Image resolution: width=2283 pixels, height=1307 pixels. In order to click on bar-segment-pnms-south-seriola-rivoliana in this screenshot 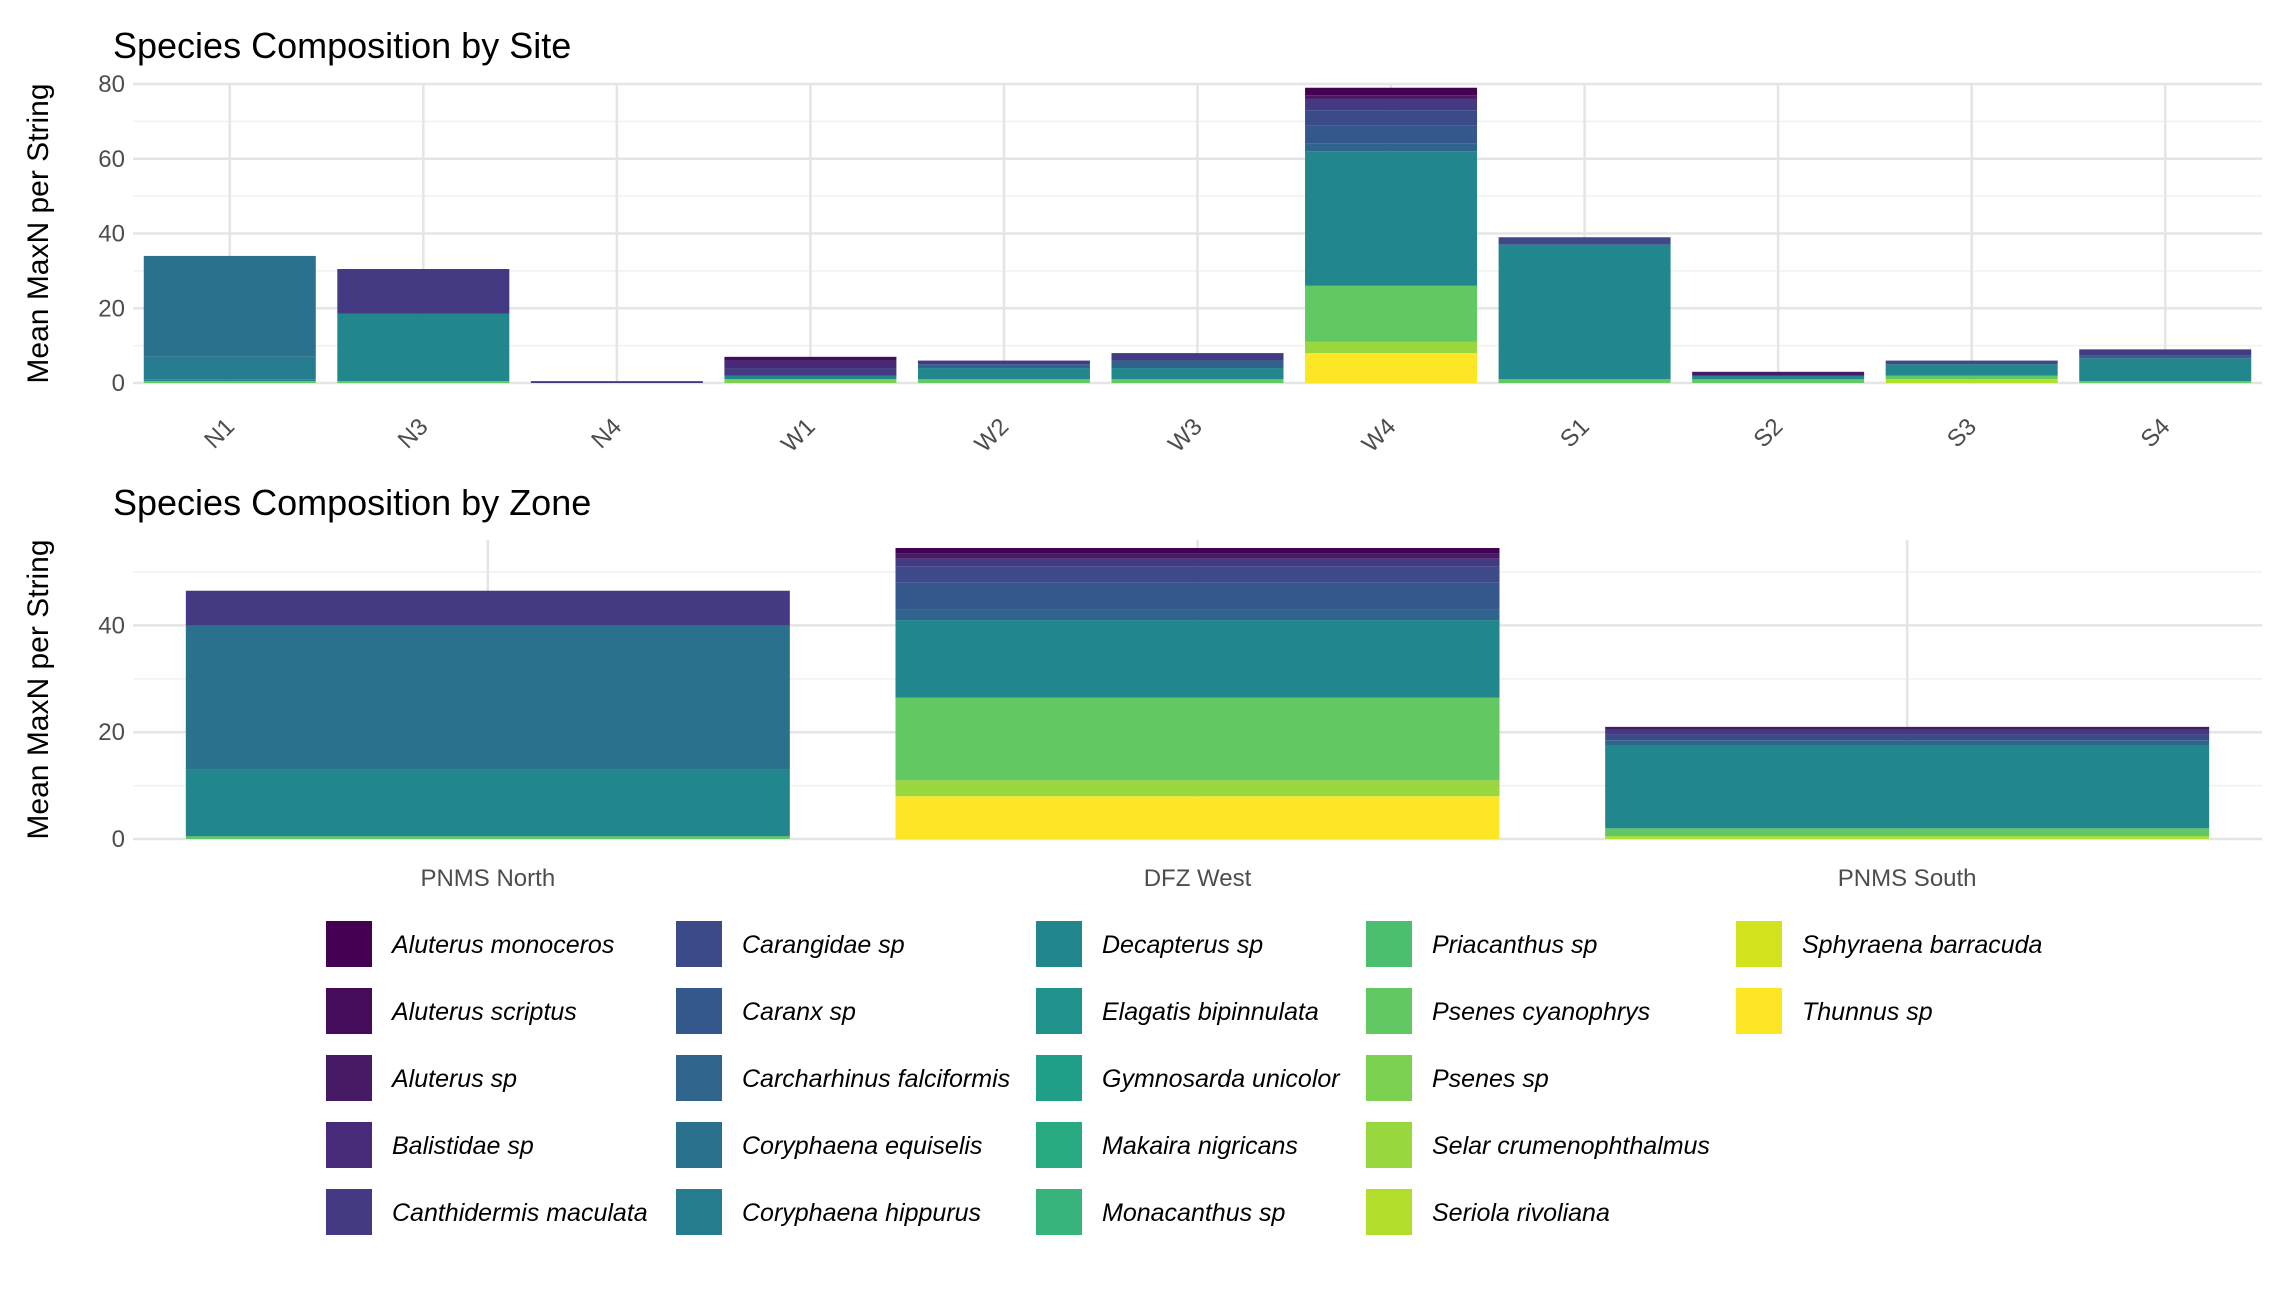, I will do `click(1907, 837)`.